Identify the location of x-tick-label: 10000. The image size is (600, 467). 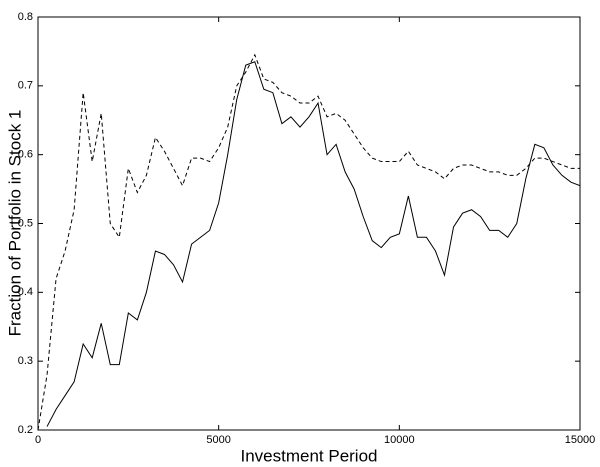
(399, 440).